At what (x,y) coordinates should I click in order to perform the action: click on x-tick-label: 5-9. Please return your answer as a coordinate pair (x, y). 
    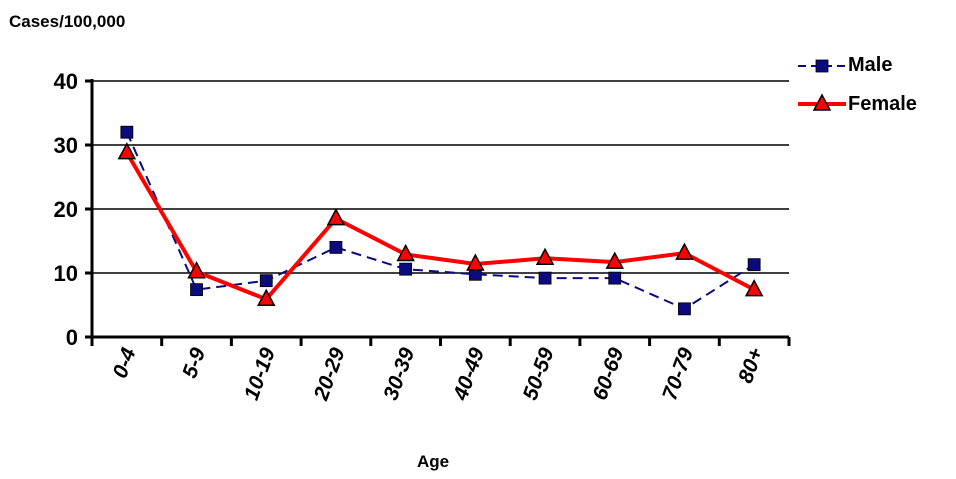
    Looking at the image, I should click on (194, 363).